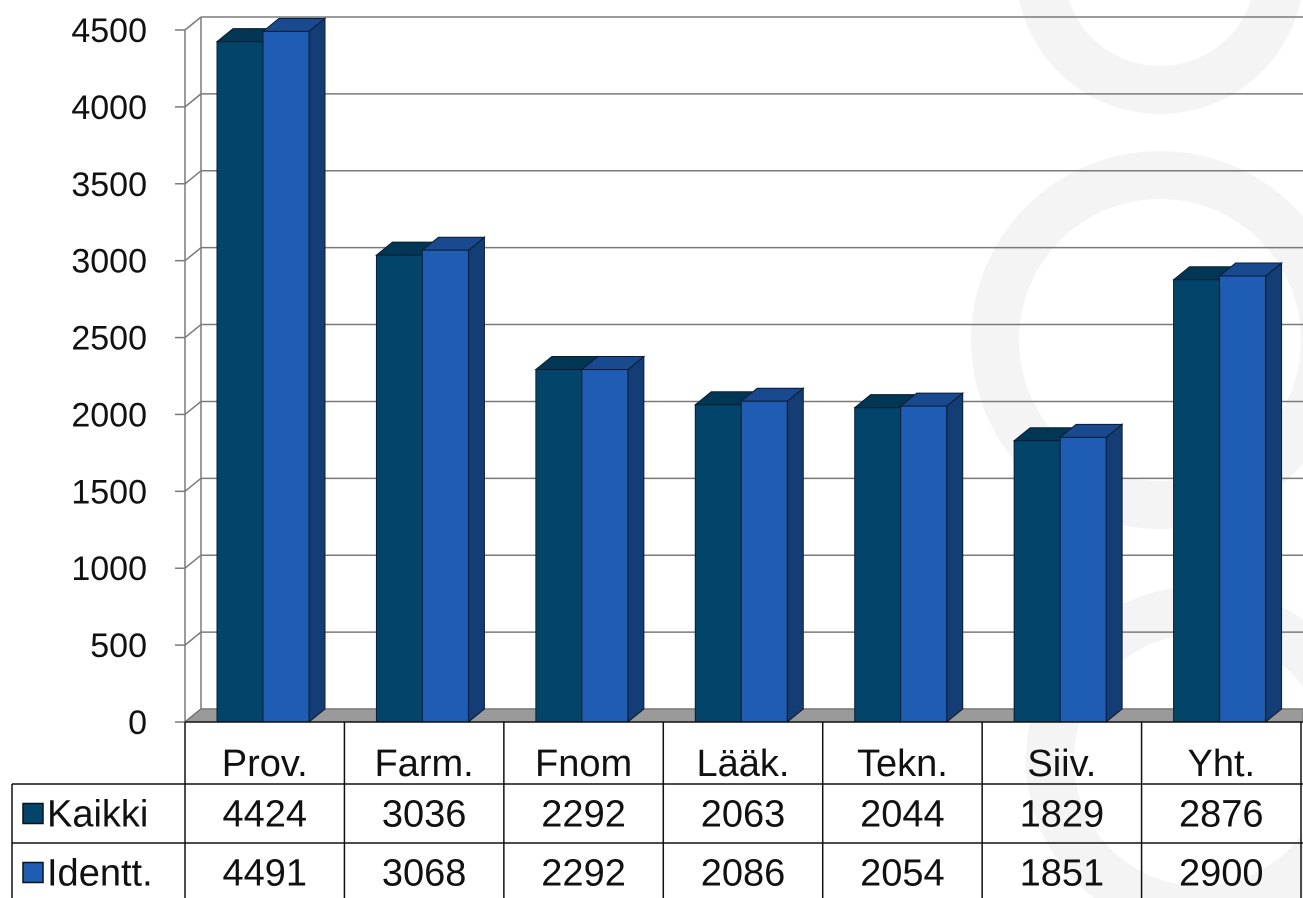 The width and height of the screenshot is (1303, 898). Describe the element at coordinates (902, 874) in the screenshot. I see `data-label: 2054` at that location.